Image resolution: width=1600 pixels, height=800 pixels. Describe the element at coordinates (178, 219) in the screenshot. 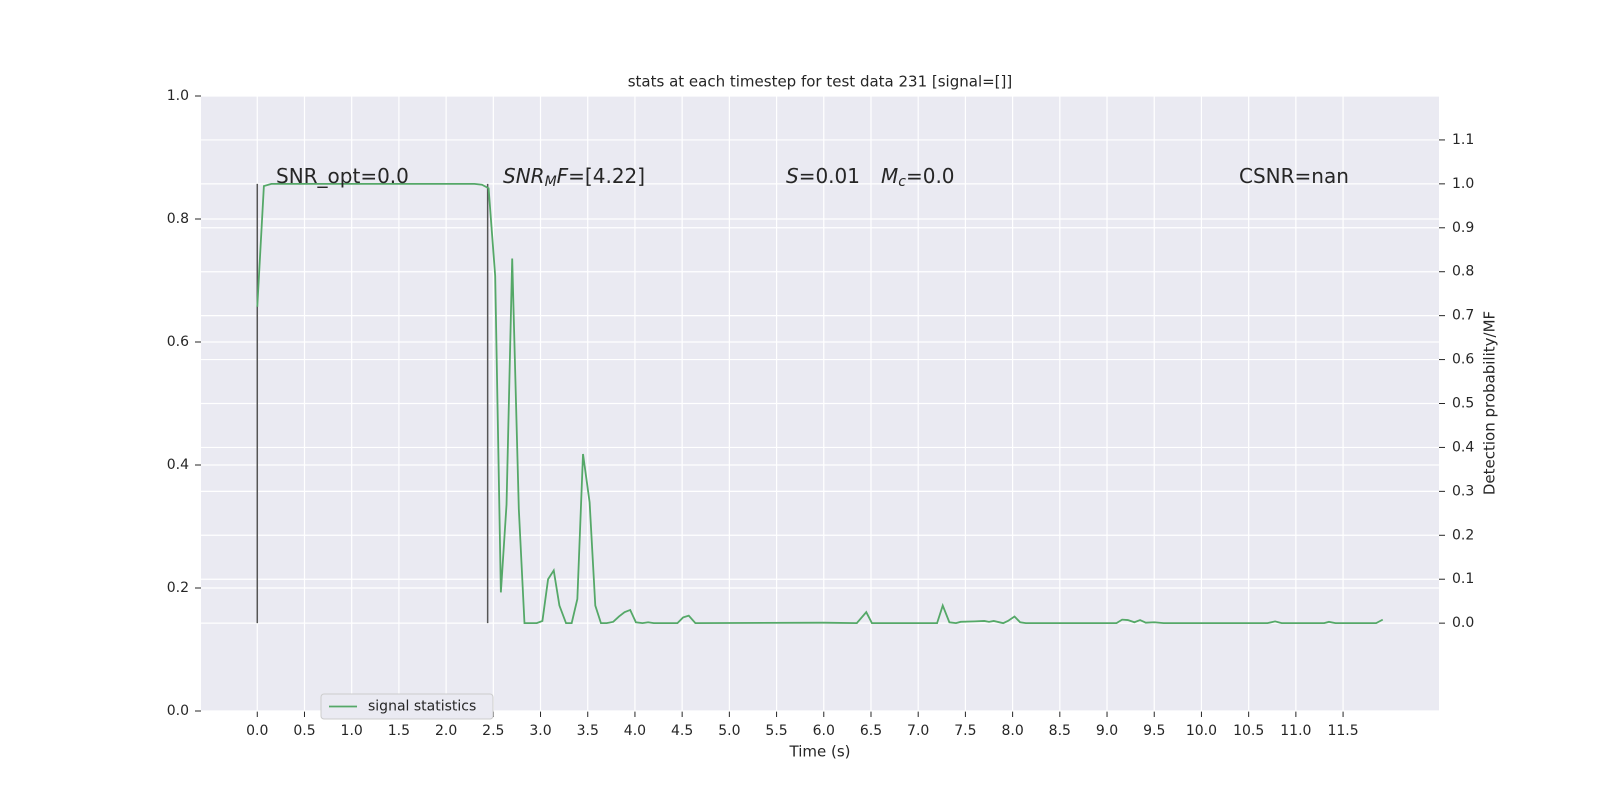

I see `y-tick-label: 0.8` at that location.